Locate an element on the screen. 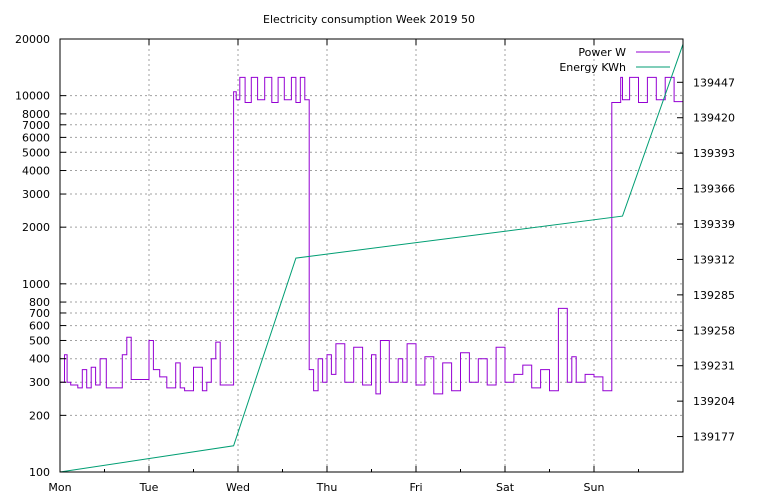 Image resolution: width=768 pixels, height=500 pixels. y-tick-label: 200 is located at coordinates (39, 415).